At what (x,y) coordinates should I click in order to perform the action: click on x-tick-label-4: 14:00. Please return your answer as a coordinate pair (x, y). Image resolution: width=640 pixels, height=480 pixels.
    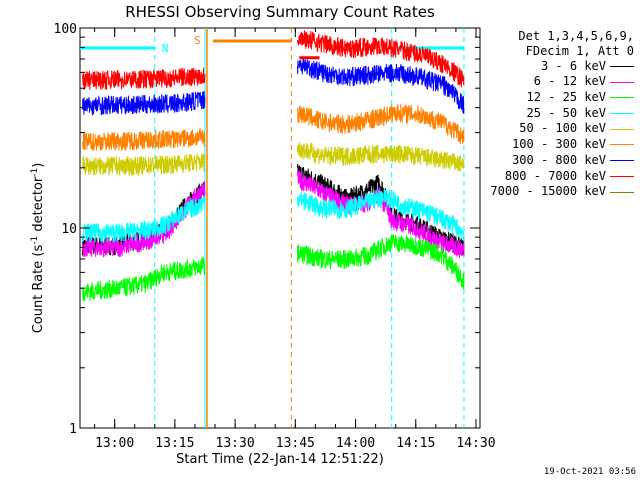
    Looking at the image, I should click on (355, 443).